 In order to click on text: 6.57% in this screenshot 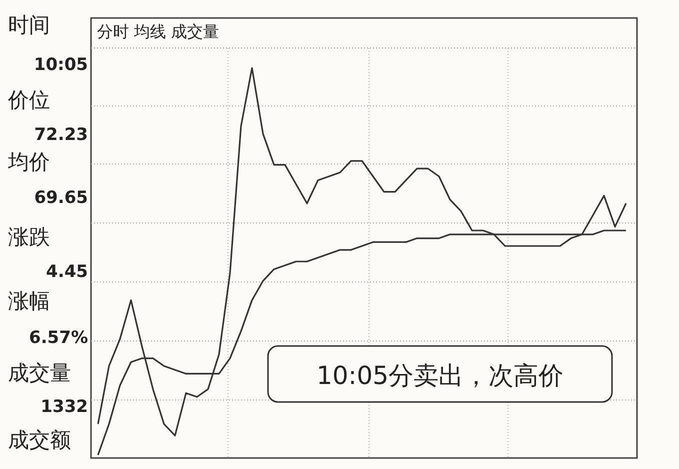, I will do `click(58, 338)`.